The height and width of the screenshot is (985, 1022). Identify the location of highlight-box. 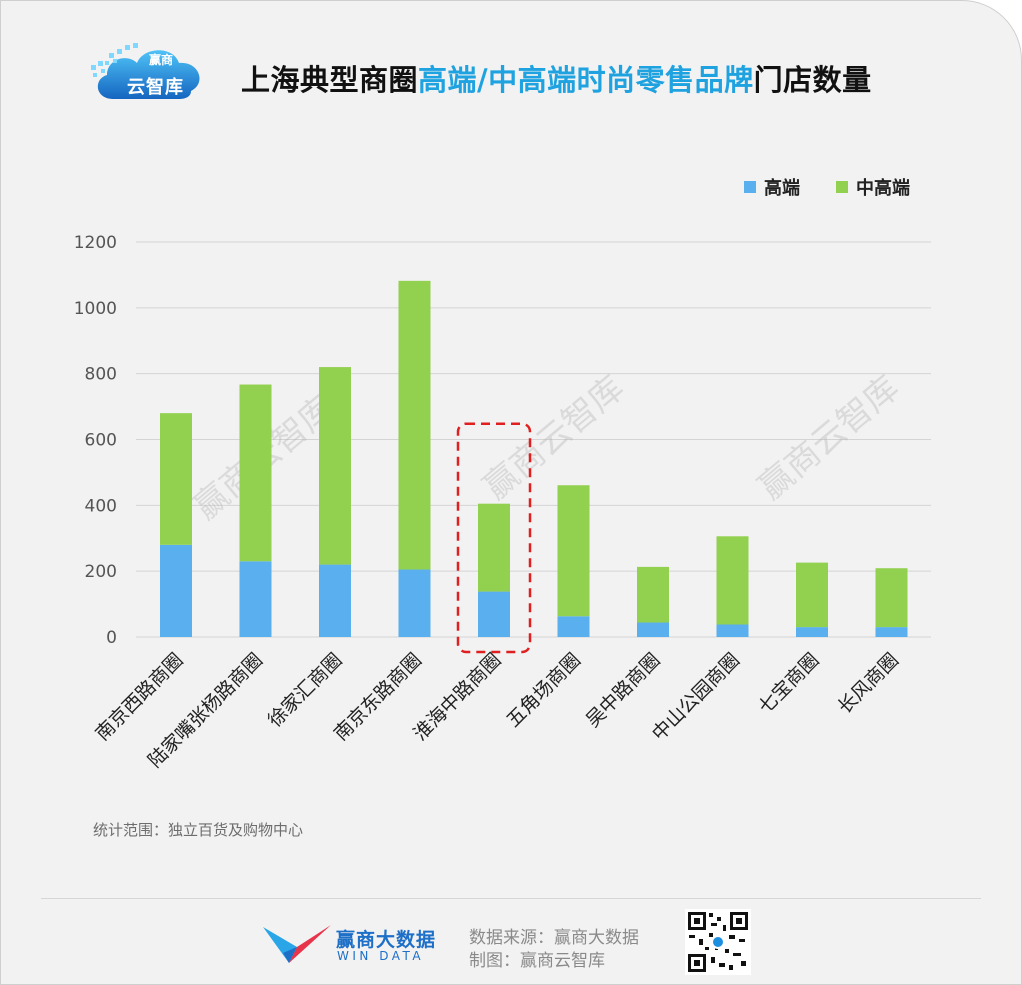
(494, 538).